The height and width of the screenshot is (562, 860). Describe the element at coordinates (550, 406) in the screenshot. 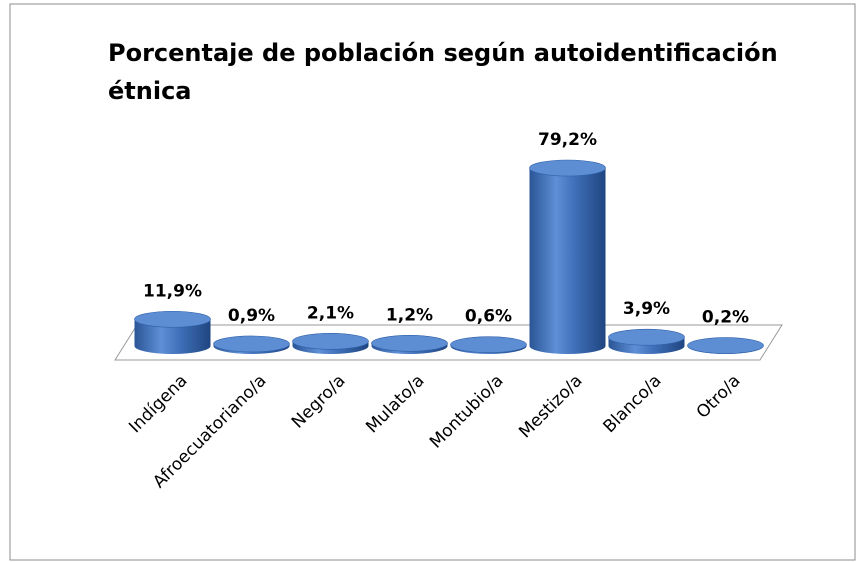

I see `x-tick-label: Mestizo/a` at that location.